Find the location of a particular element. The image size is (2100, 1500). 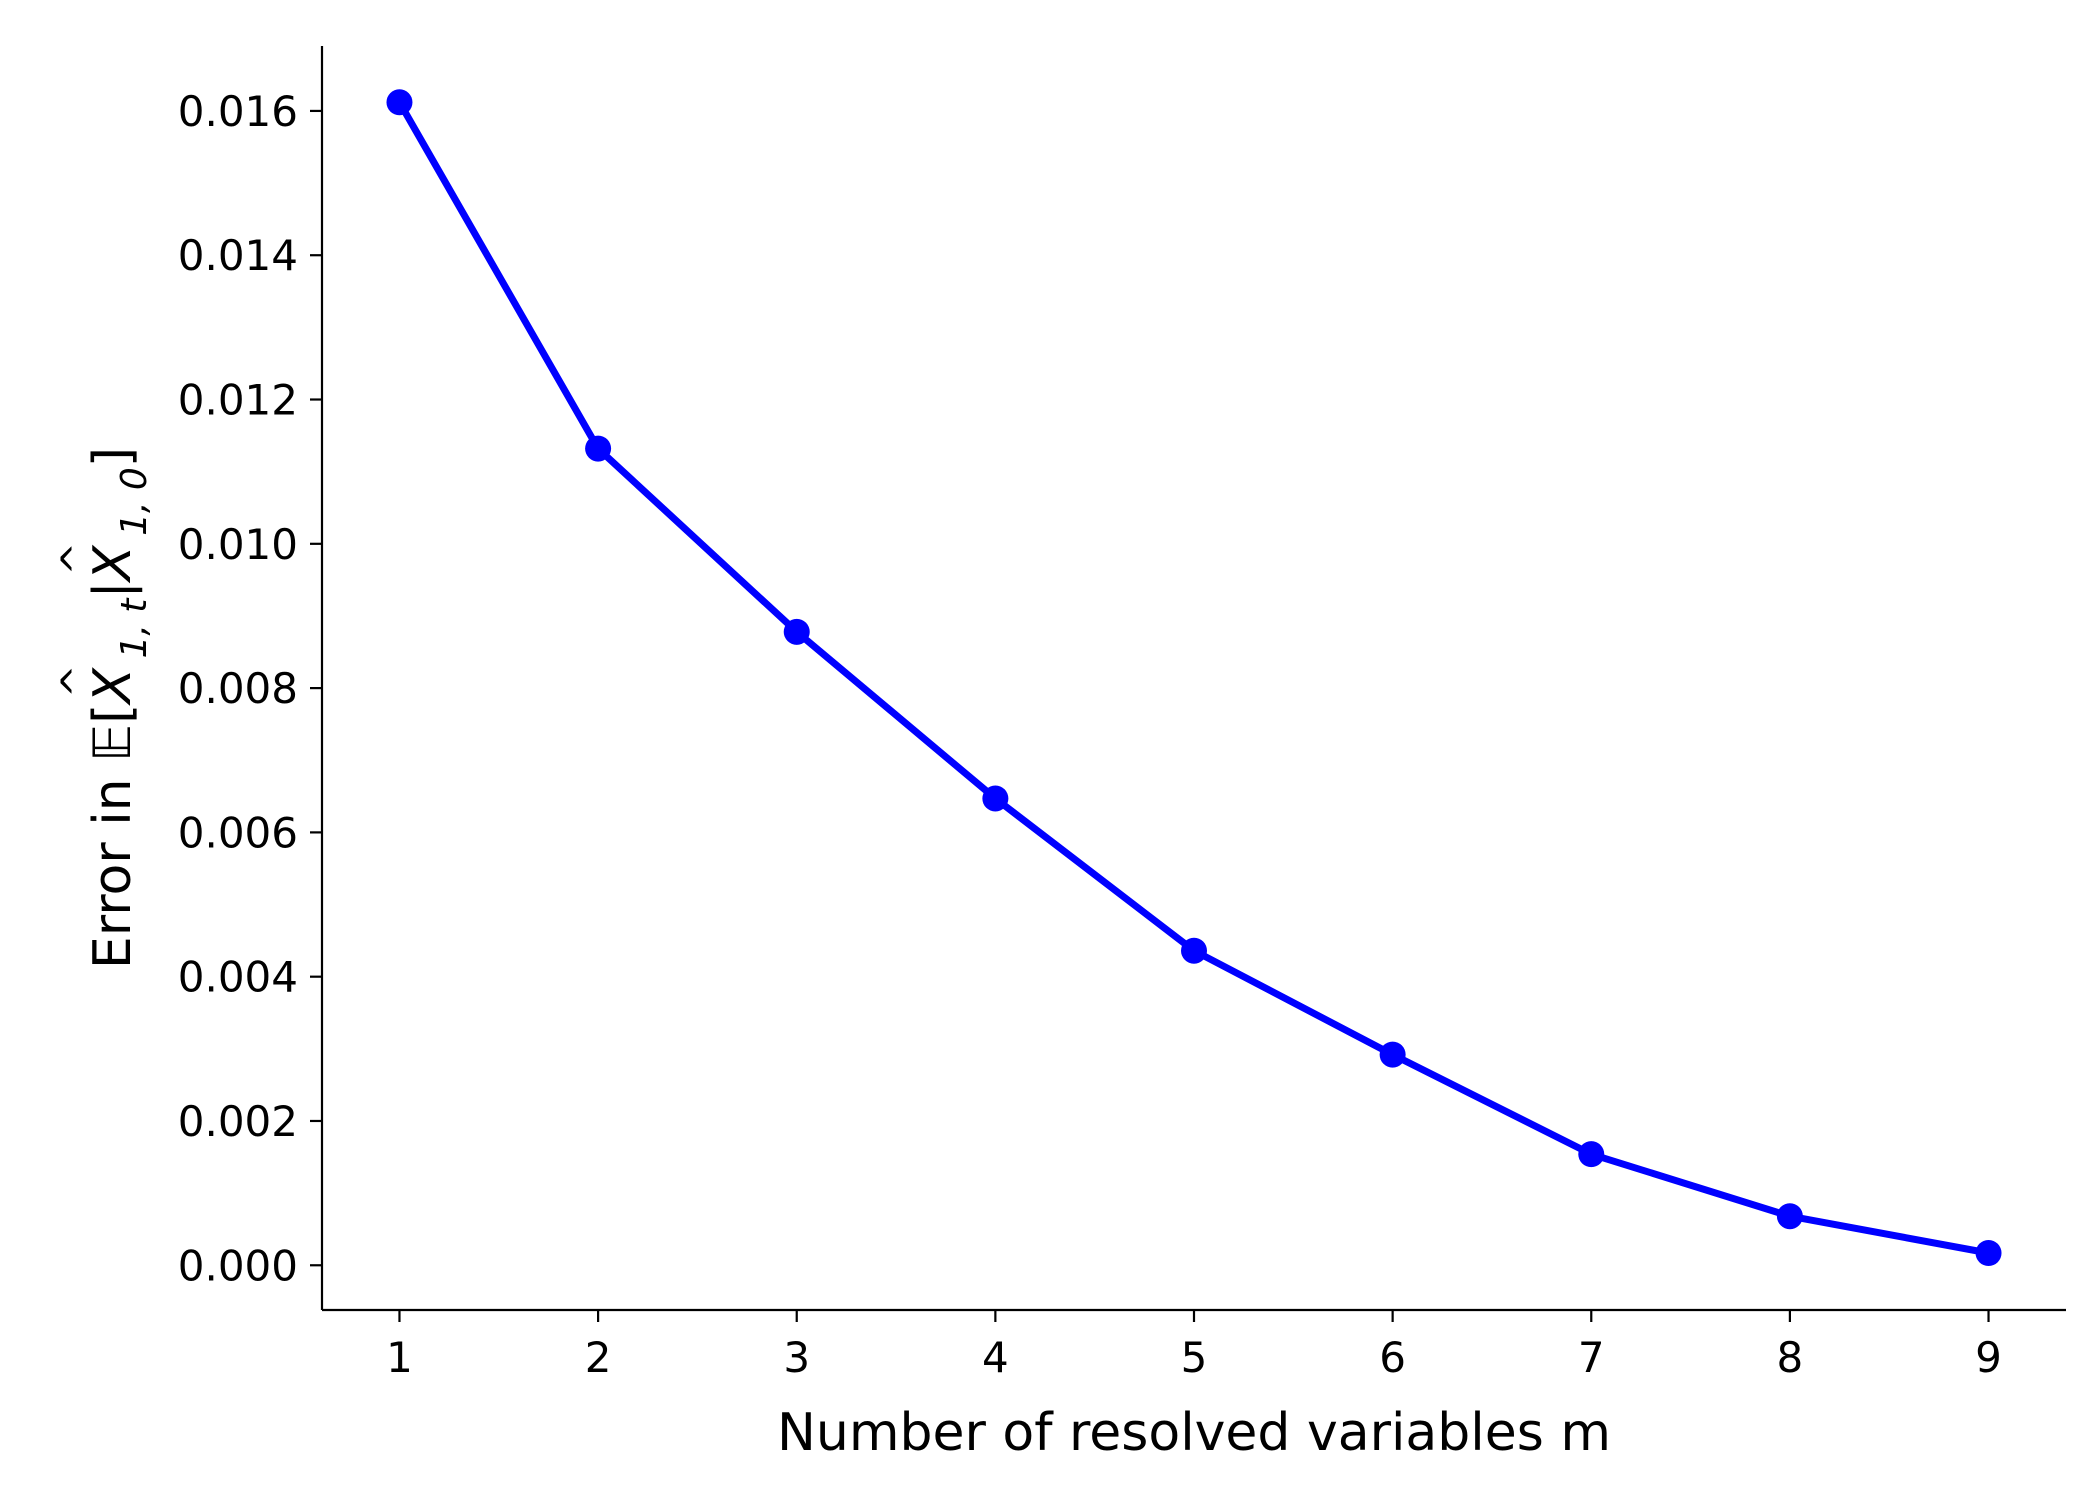

y-axis-label-text: Error in 𝔼[X^1, t|X^1, 0] is located at coordinates (104, 708).